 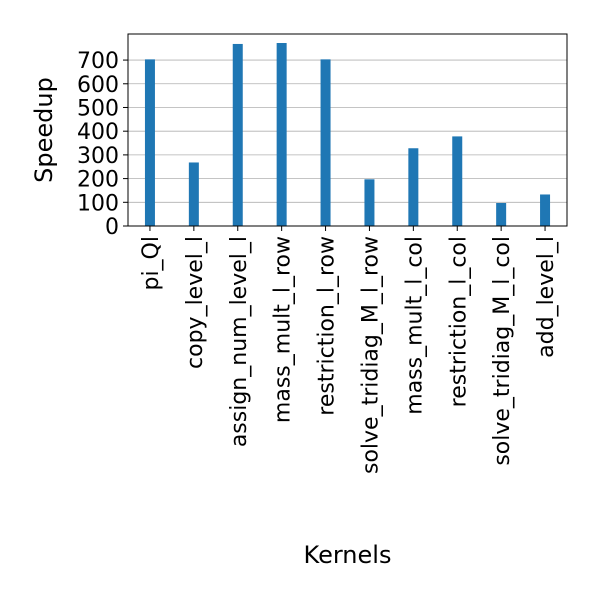 What do you see at coordinates (457, 181) in the screenshot?
I see `bar-restriction-l-col` at bounding box center [457, 181].